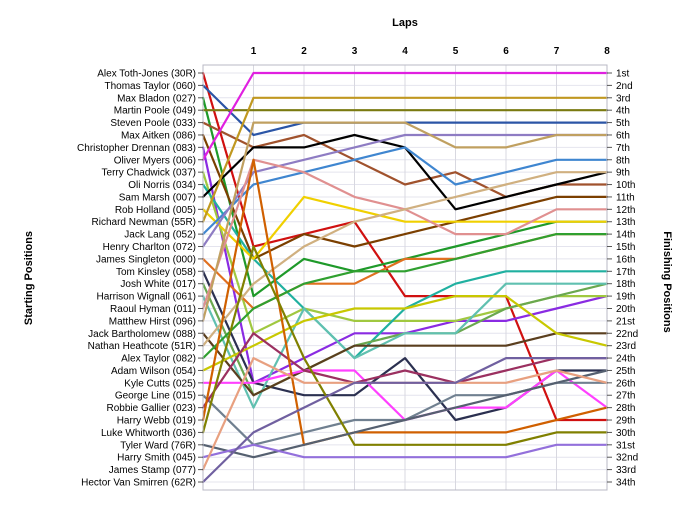 The height and width of the screenshot is (515, 700). What do you see at coordinates (625, 222) in the screenshot?
I see `finish-position-label: 13th` at bounding box center [625, 222].